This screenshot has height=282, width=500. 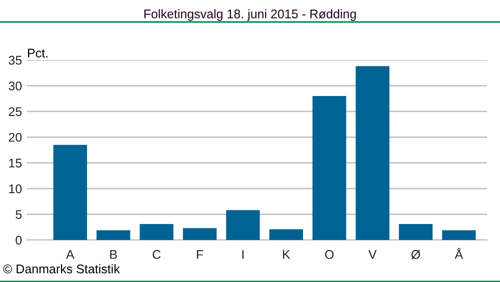 I want to click on x-tick-label: O, so click(x=329, y=254).